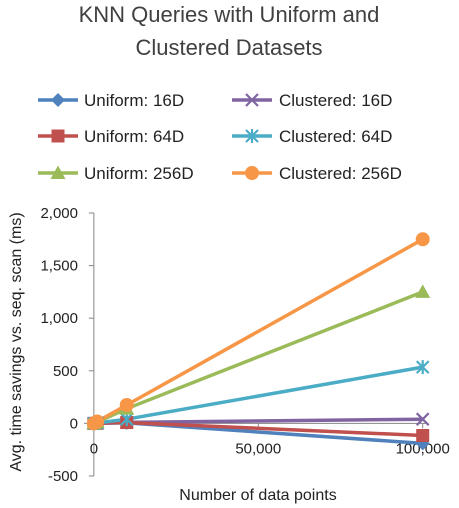 This screenshot has height=508, width=459. I want to click on y-tick-label: -500, so click(63, 476).